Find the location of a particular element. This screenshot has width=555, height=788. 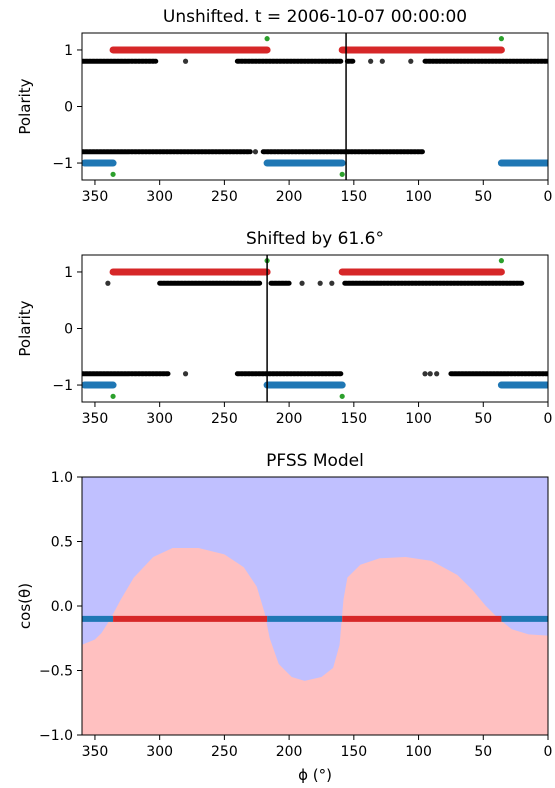

y-axis-label: cos(θ) is located at coordinates (25, 606).